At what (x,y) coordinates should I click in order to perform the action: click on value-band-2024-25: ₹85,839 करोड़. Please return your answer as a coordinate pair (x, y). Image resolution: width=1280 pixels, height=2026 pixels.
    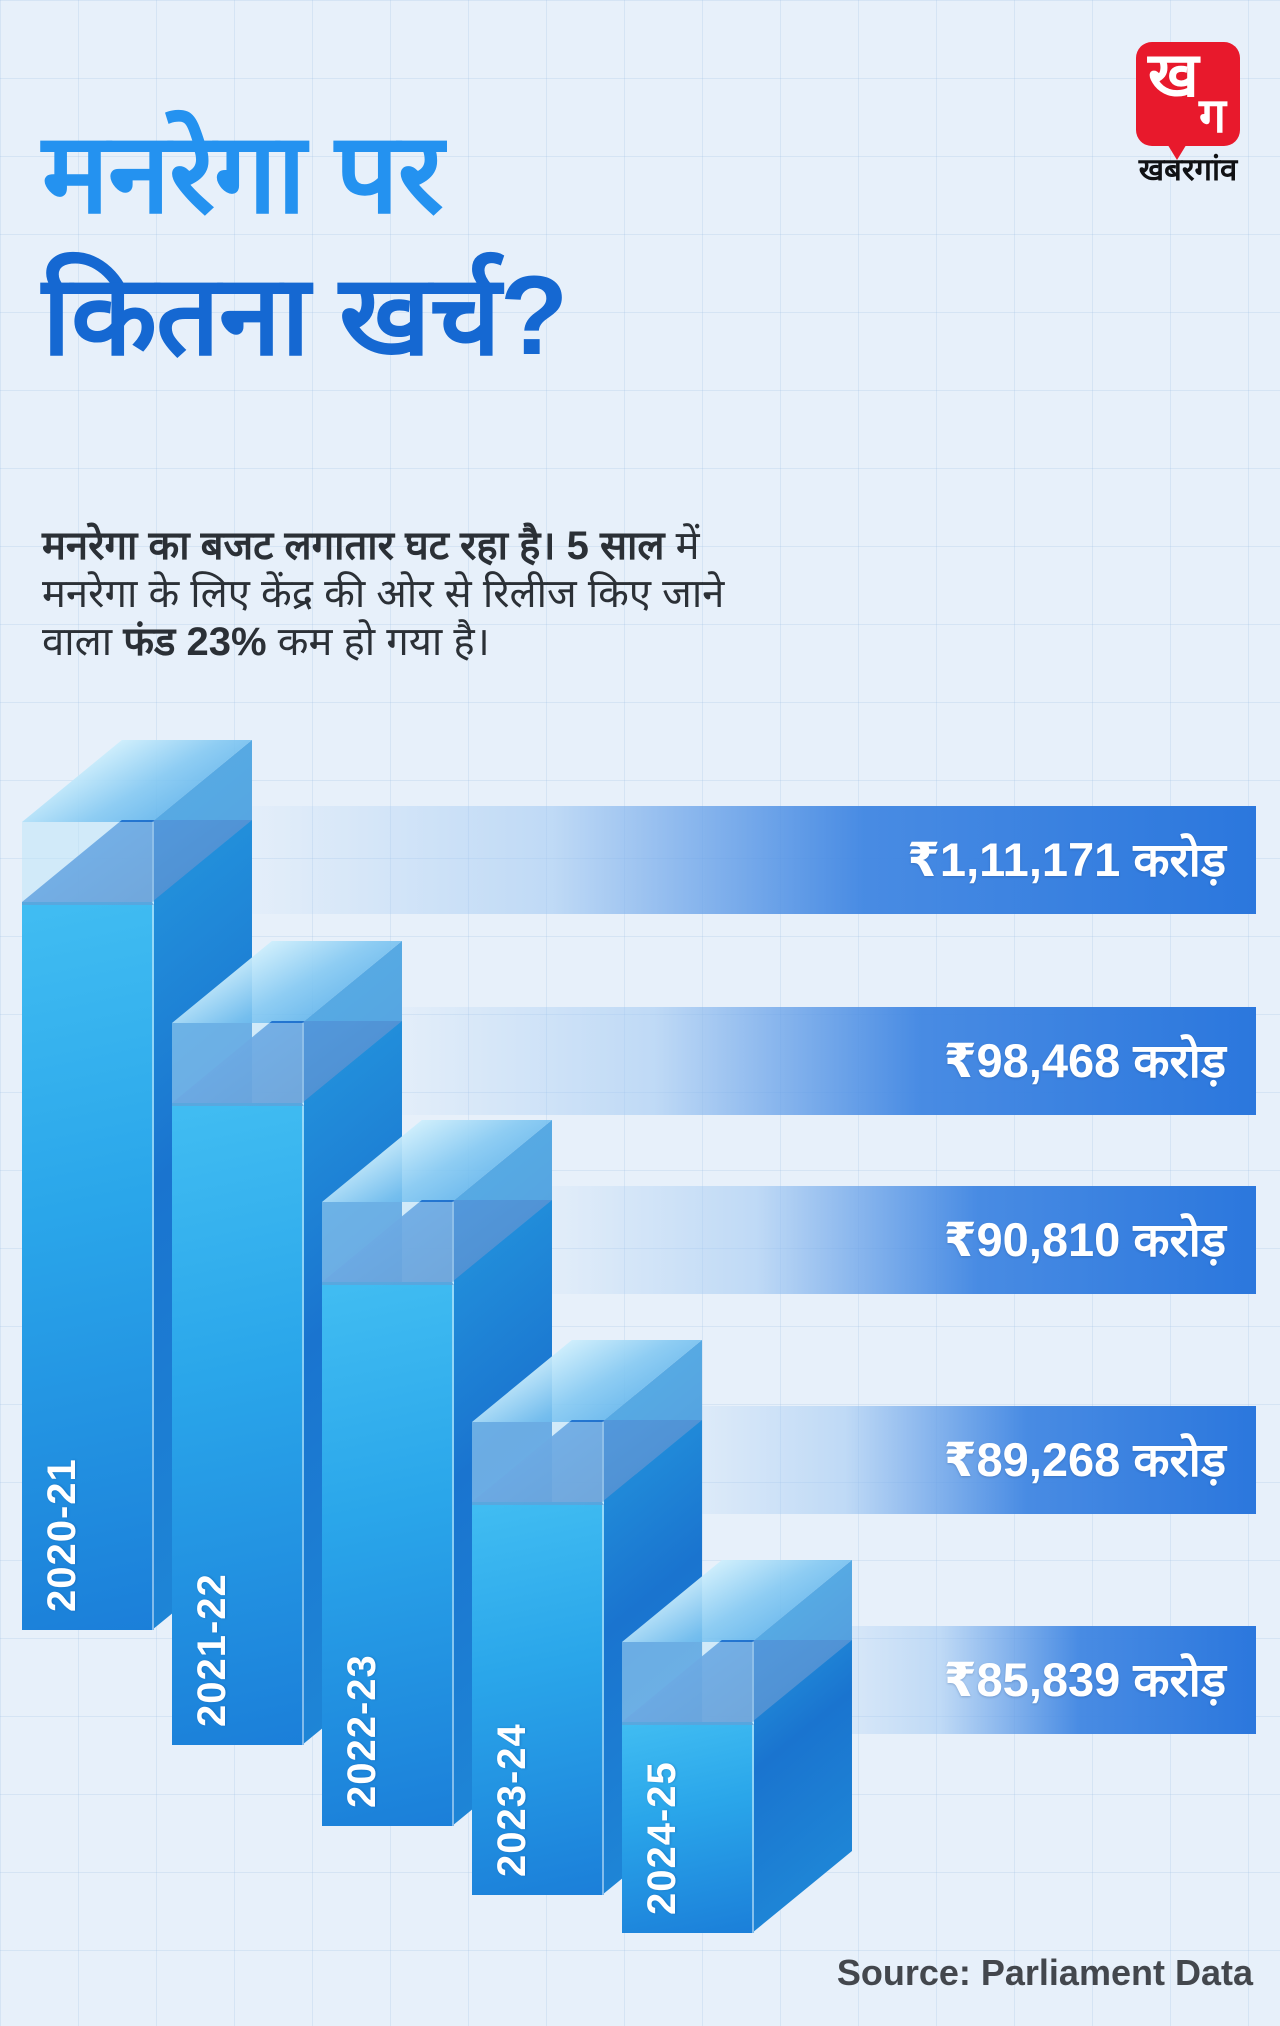
    Looking at the image, I should click on (1024, 1680).